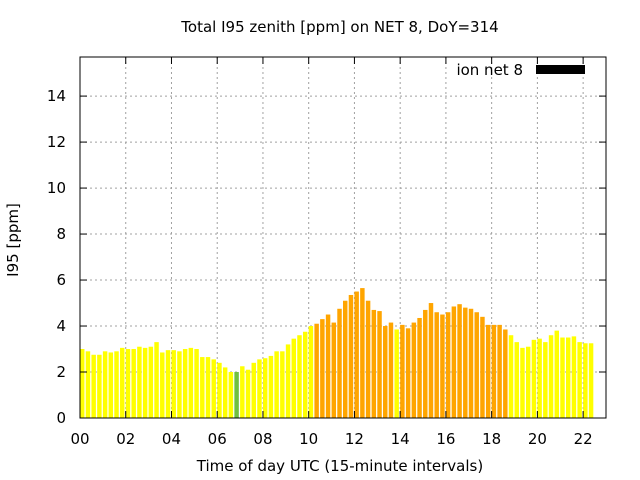  Describe the element at coordinates (262, 439) in the screenshot. I see `x-tick-label: 08` at that location.